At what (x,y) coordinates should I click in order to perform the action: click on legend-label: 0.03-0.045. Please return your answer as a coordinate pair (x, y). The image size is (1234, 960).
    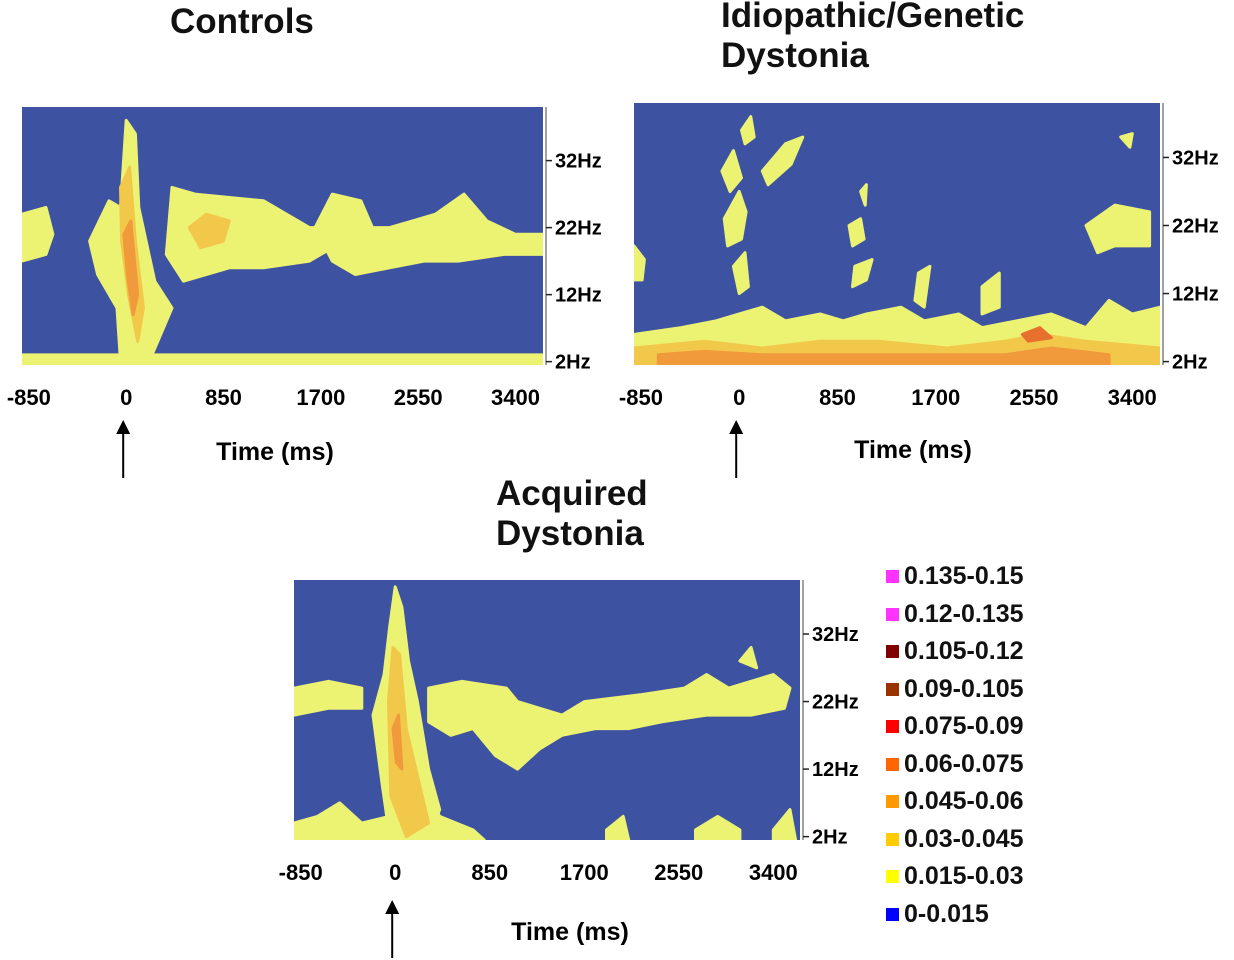
    Looking at the image, I should click on (964, 838).